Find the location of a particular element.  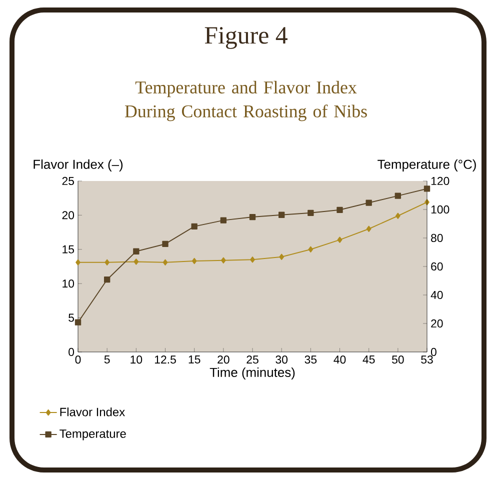

x-tick-label: 12.5 is located at coordinates (165, 360).